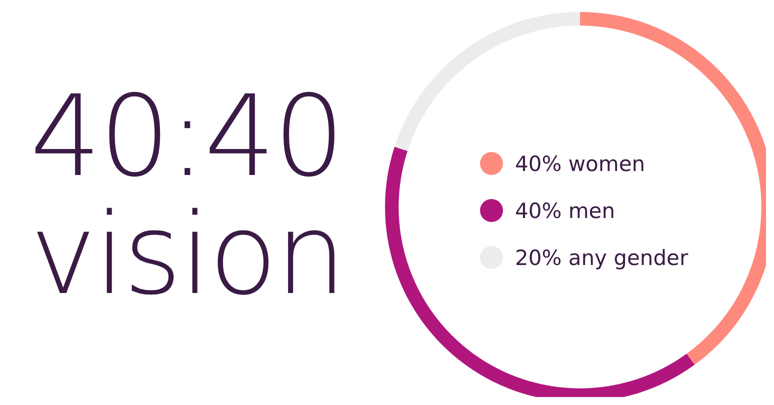 This screenshot has width=774, height=405. What do you see at coordinates (580, 164) in the screenshot?
I see `legend-label: 40% women` at bounding box center [580, 164].